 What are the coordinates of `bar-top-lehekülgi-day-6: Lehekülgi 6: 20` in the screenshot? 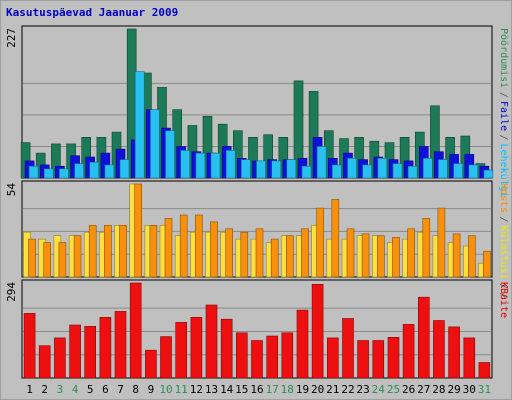 It's located at (109, 171).